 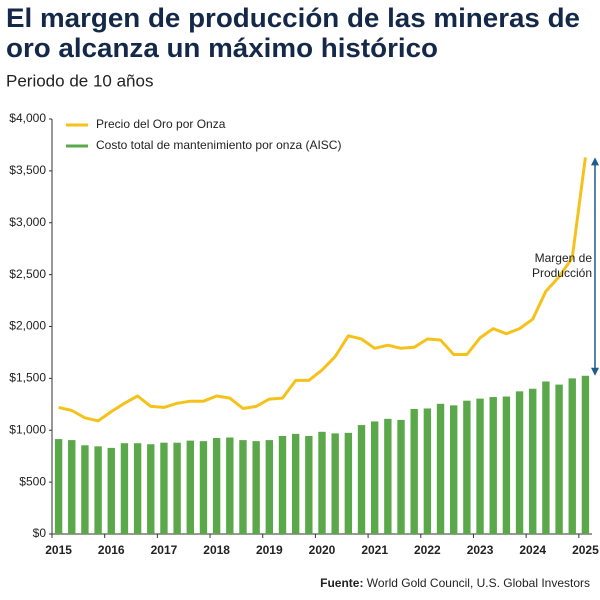 I want to click on x-tick-label: 2016, so click(x=111, y=550).